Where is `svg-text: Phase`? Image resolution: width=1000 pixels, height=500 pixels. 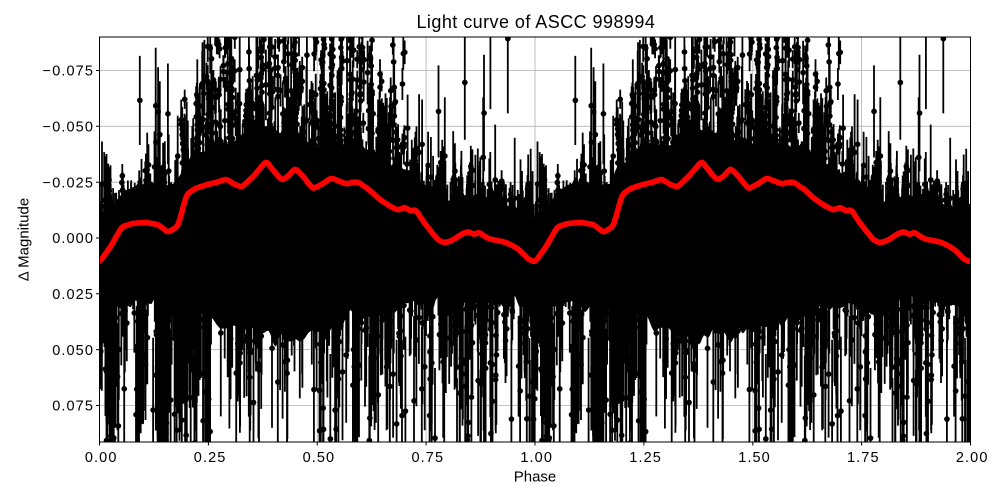
svg-text: Phase is located at coordinates (535, 477).